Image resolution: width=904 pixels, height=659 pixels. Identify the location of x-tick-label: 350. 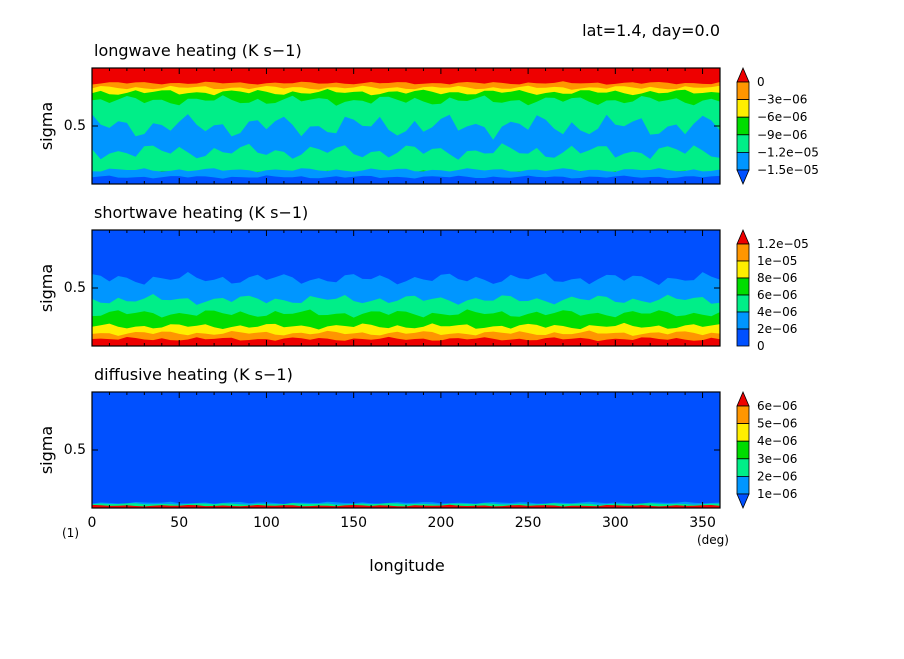
(702, 523).